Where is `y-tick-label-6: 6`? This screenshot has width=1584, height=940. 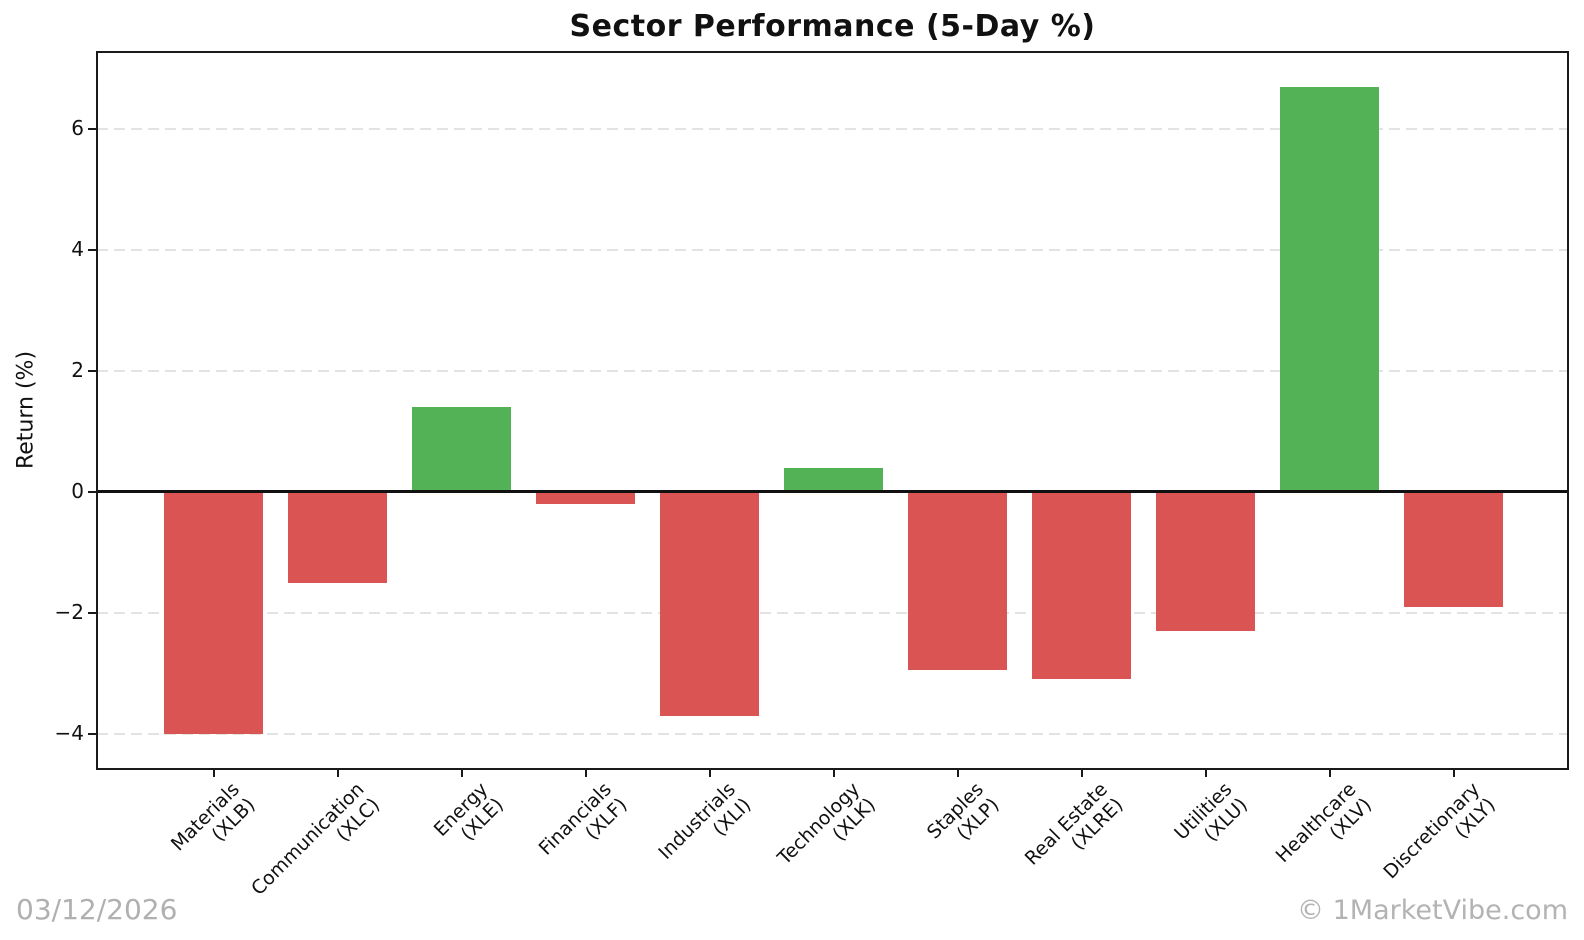 y-tick-label-6: 6 is located at coordinates (77, 127).